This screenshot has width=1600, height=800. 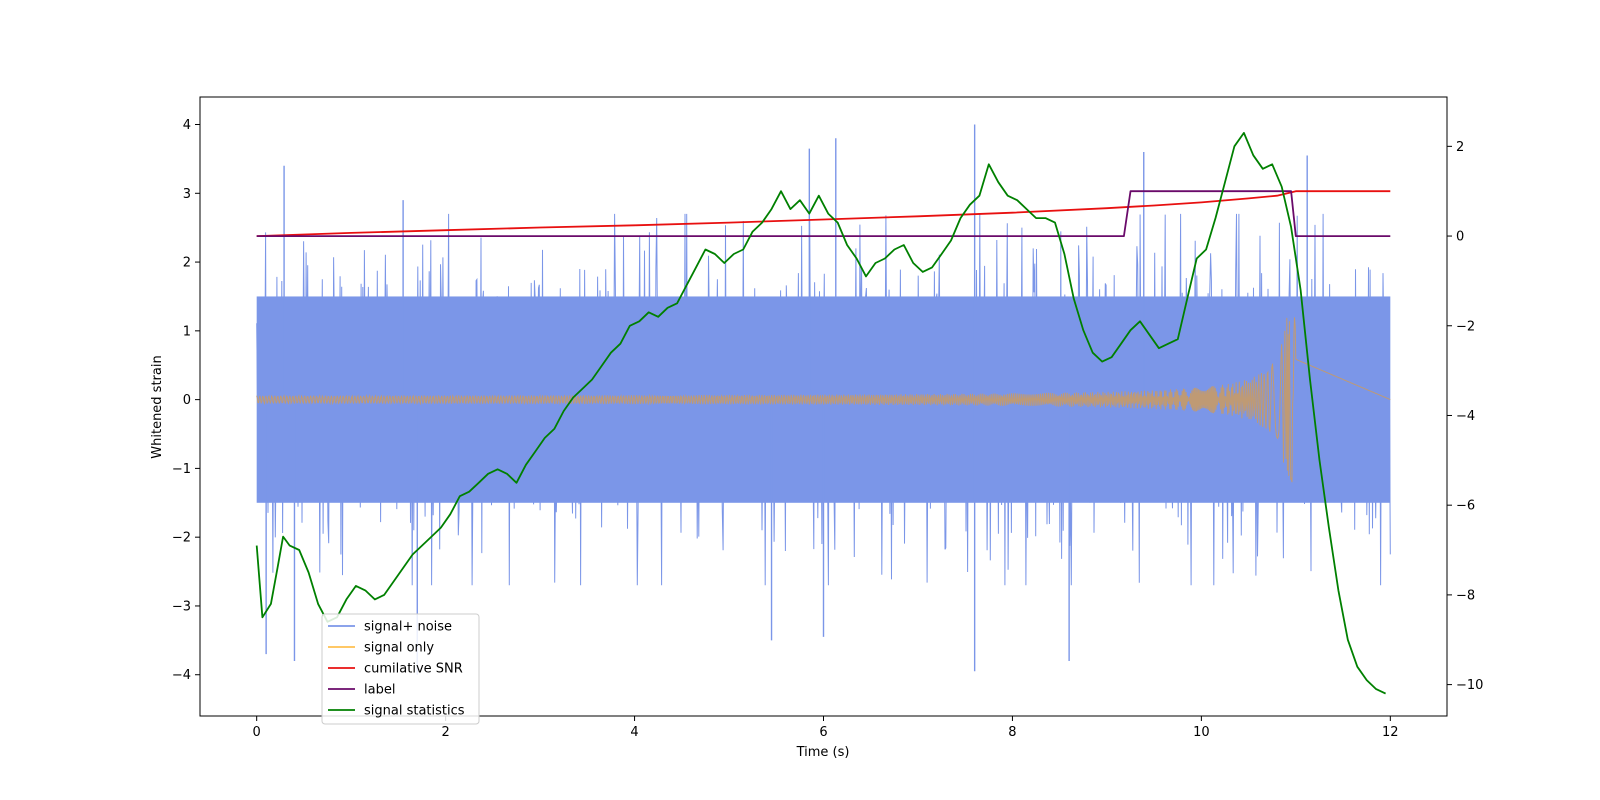 What do you see at coordinates (1460, 147) in the screenshot?
I see `y2-tick-label: 2` at bounding box center [1460, 147].